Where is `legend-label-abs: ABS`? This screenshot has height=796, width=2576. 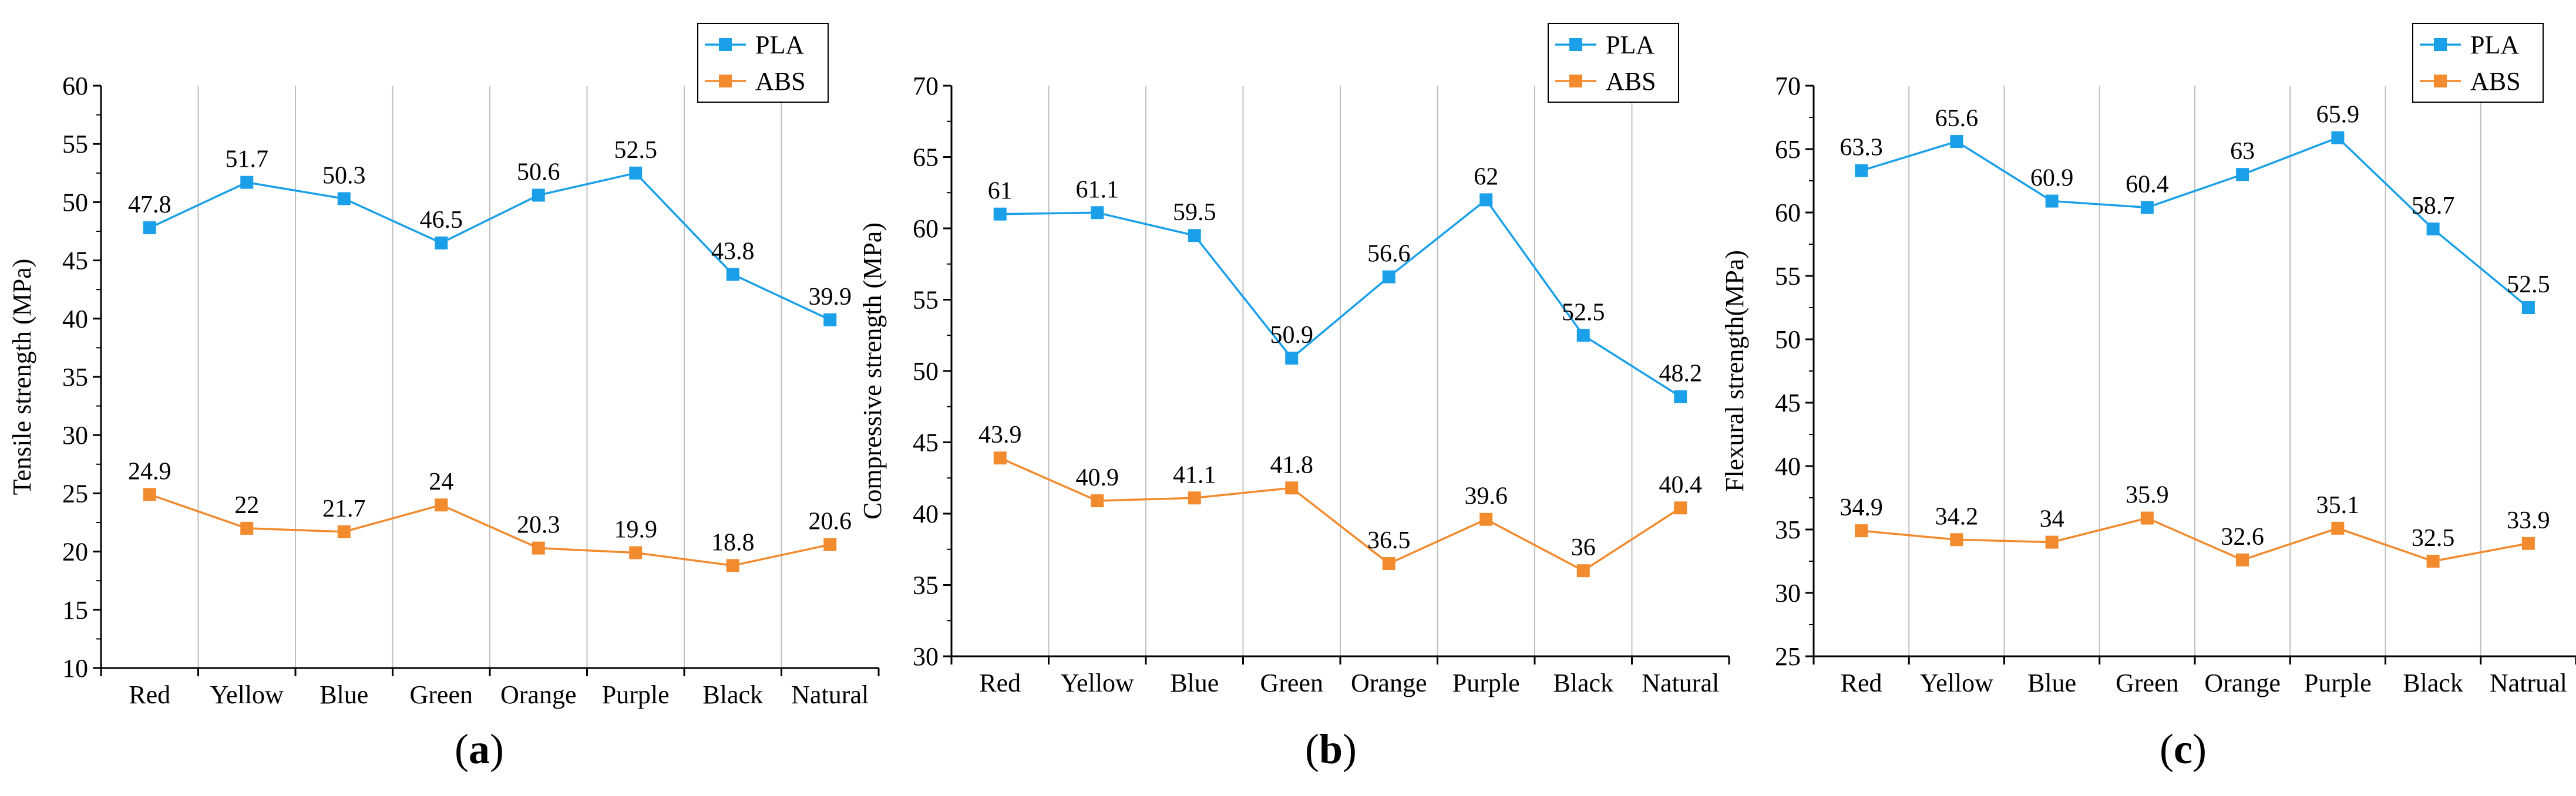
legend-label-abs: ABS is located at coordinates (2495, 81).